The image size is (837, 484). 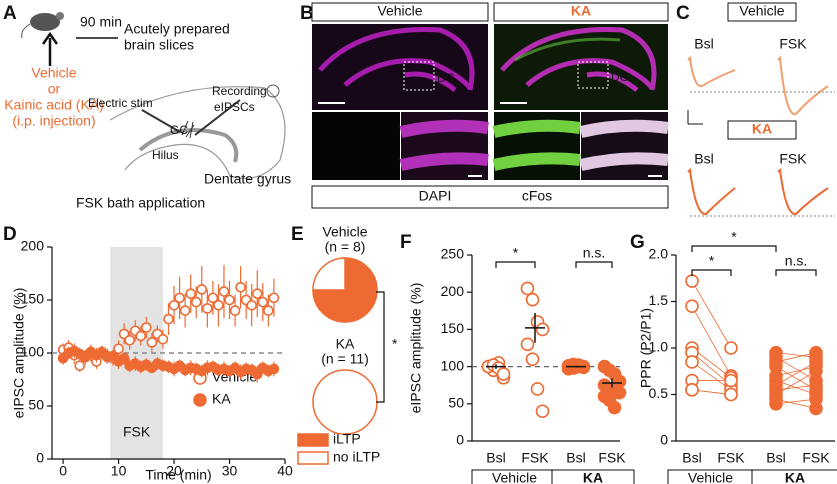 I want to click on mouse-ear, so click(x=60, y=16).